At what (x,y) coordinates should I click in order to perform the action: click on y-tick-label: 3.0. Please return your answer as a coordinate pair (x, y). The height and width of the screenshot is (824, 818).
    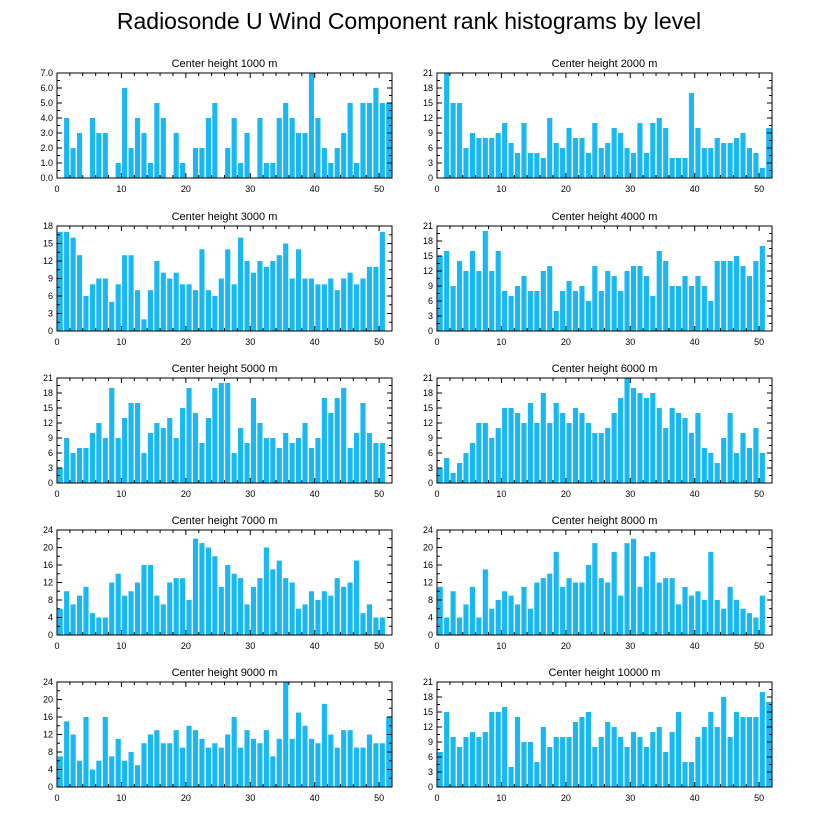
    Looking at the image, I should click on (46, 133).